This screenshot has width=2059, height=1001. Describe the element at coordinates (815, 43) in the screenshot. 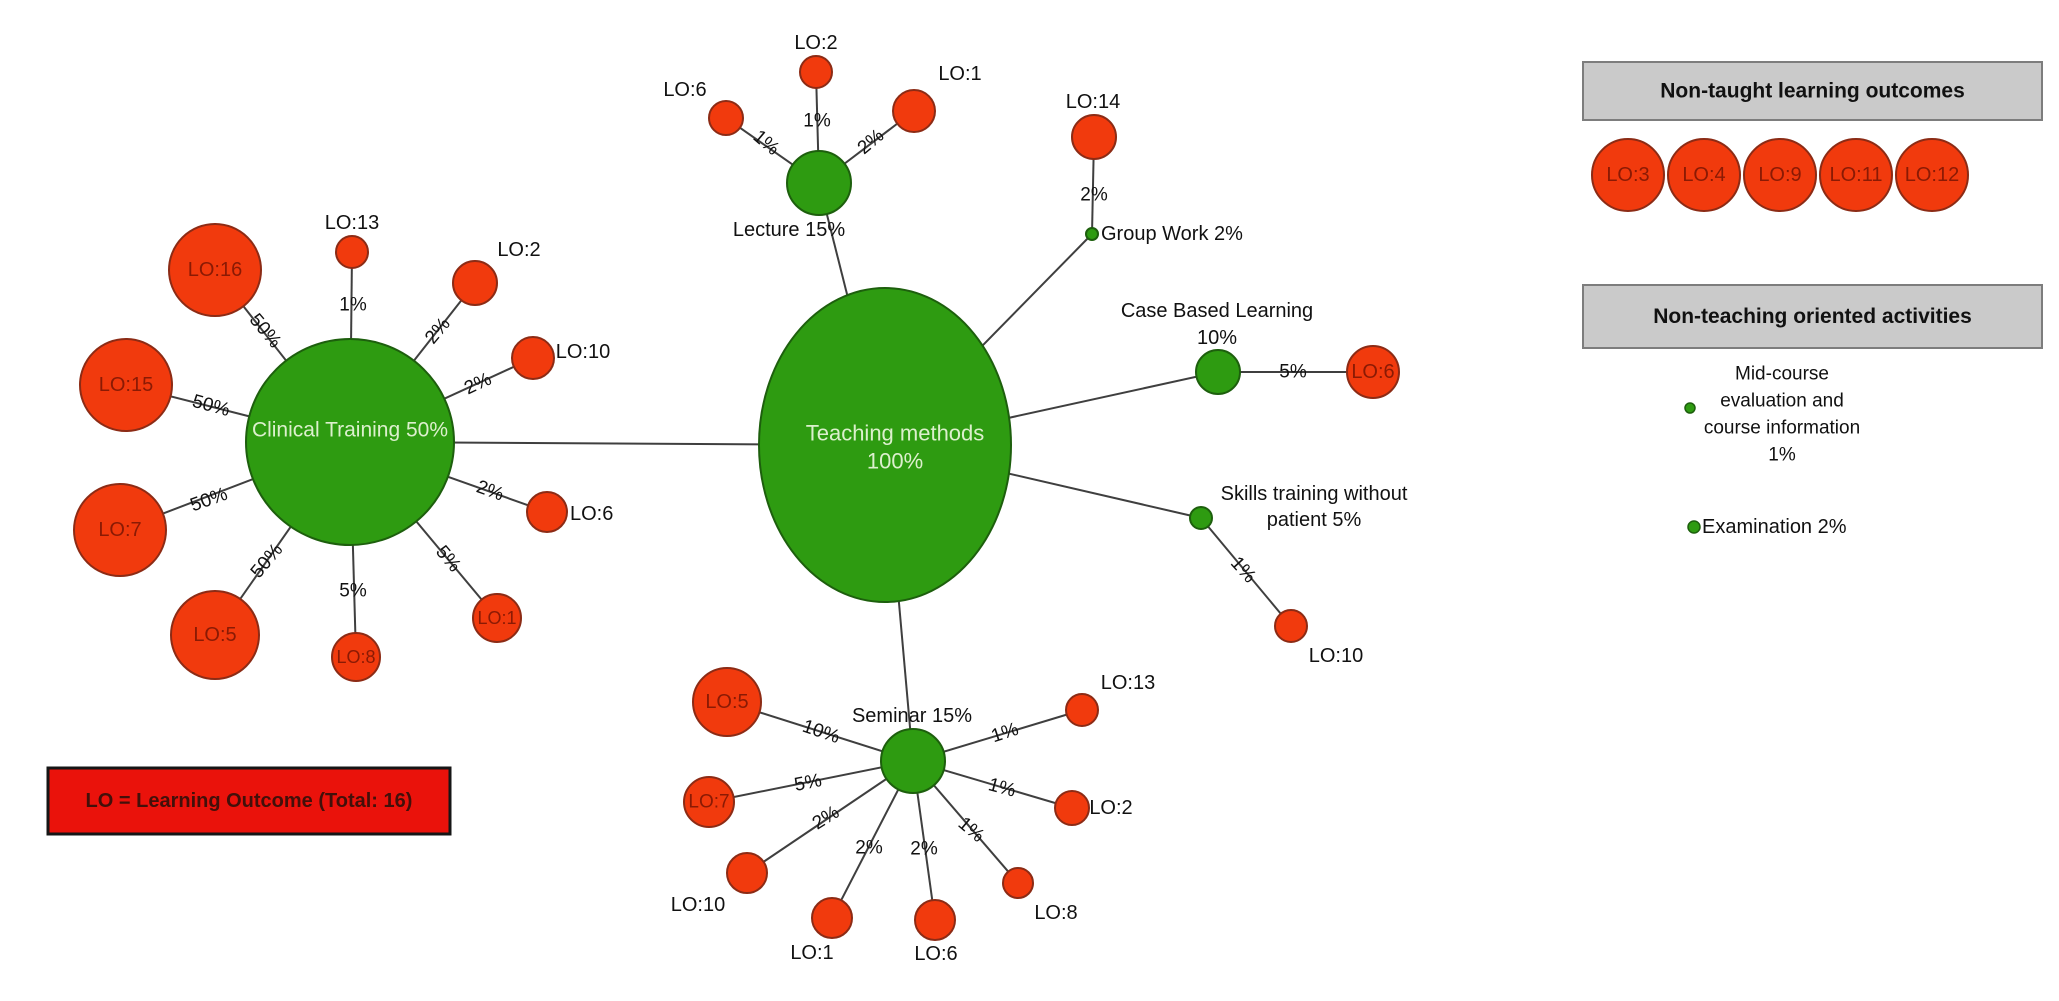

I see `lo-lec2-label: LO:2` at that location.